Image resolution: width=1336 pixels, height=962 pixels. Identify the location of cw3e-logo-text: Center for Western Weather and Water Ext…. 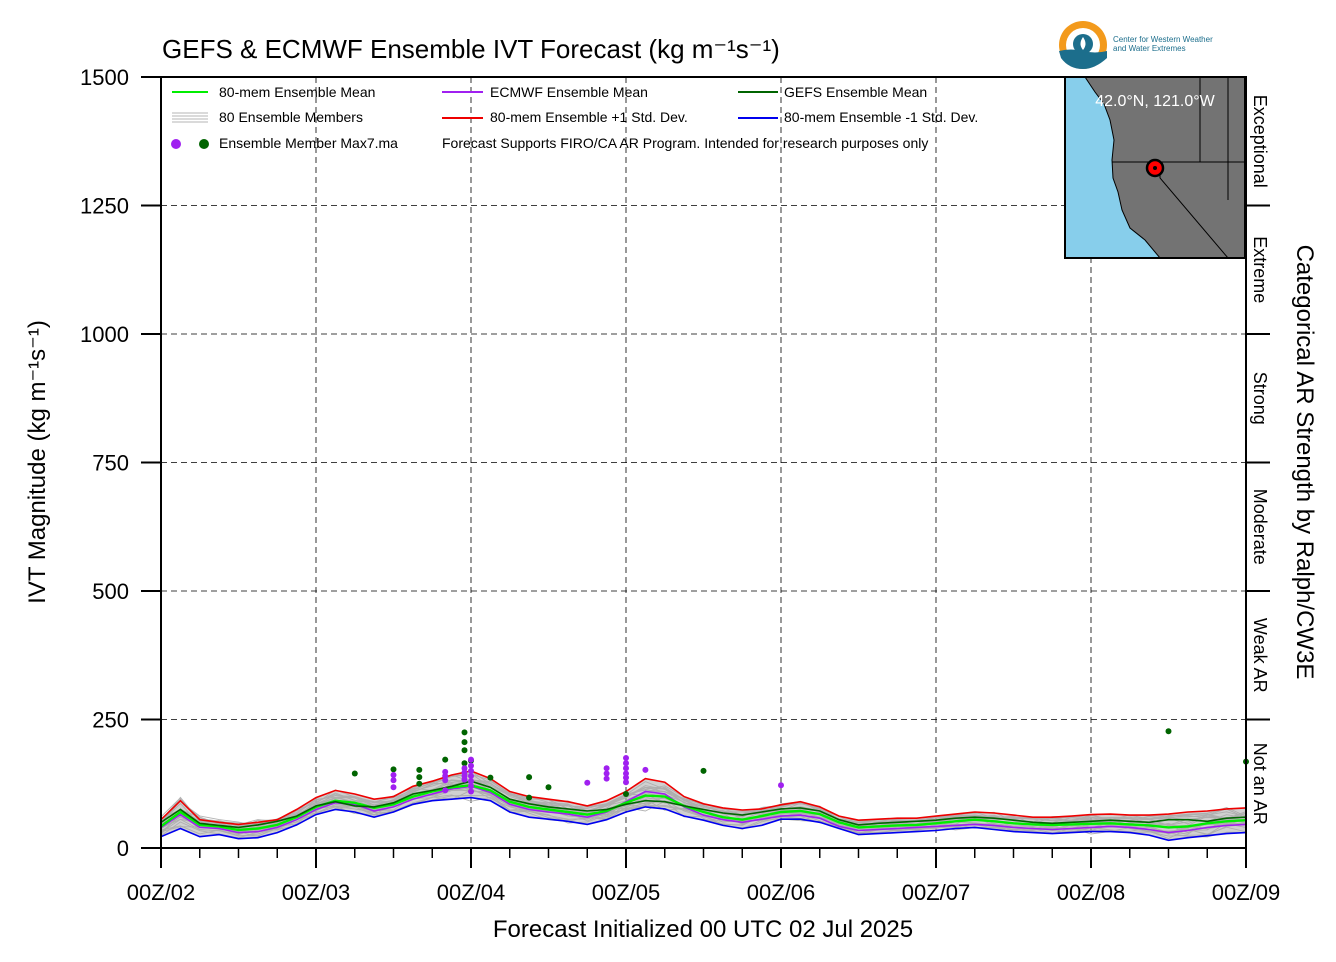
(1163, 44).